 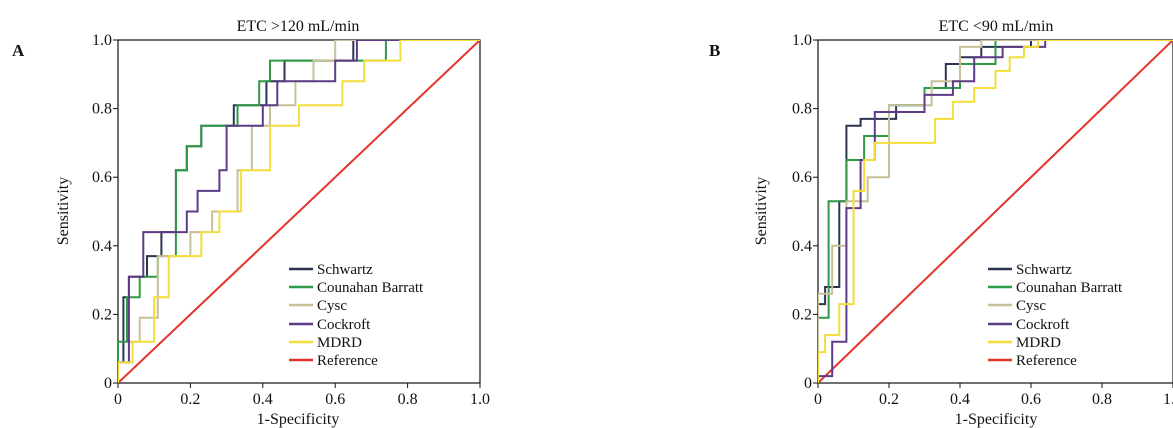 What do you see at coordinates (1168, 399) in the screenshot?
I see `panel-b-x-tick-label: 1.0` at bounding box center [1168, 399].